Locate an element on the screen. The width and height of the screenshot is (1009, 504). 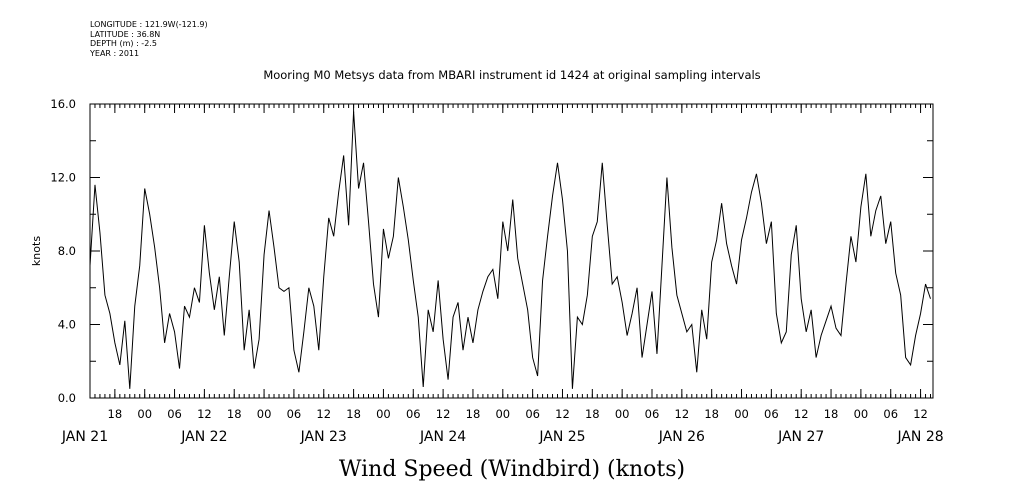
y-tick-label: 16.0 is located at coordinates (63, 104).